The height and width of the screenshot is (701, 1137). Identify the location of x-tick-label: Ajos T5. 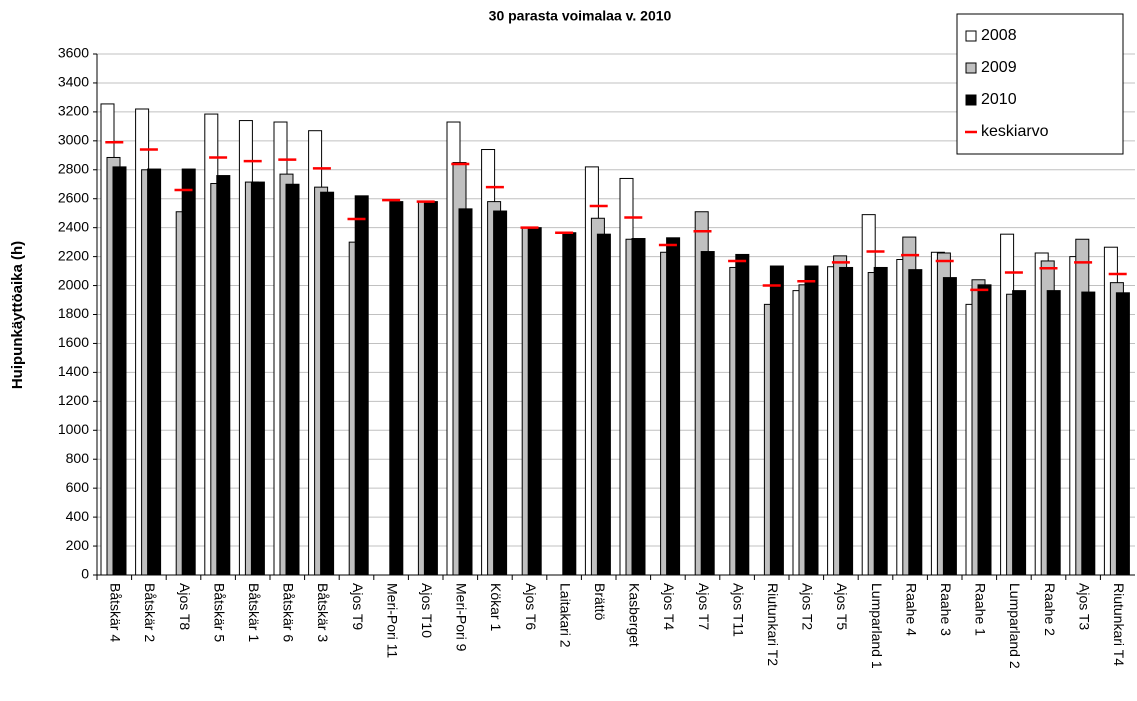
(842, 606).